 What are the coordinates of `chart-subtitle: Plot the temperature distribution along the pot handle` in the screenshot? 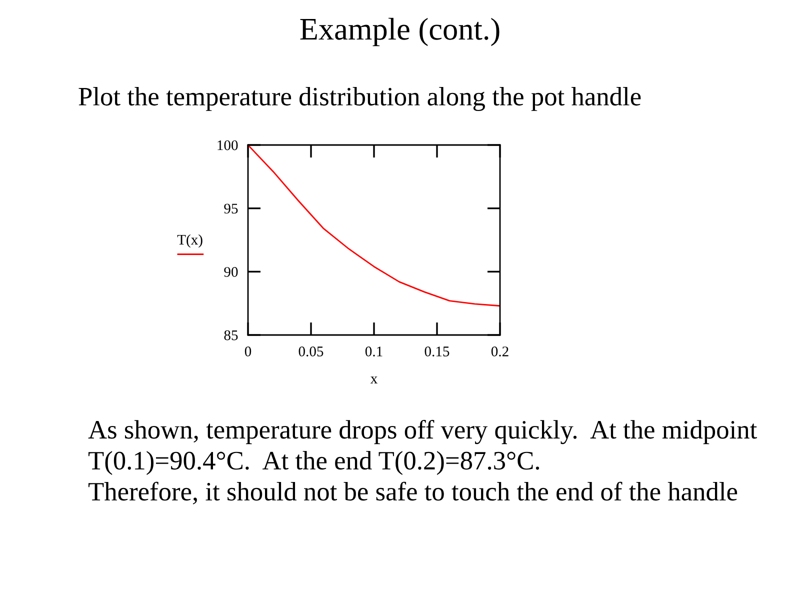 It's located at (359, 99).